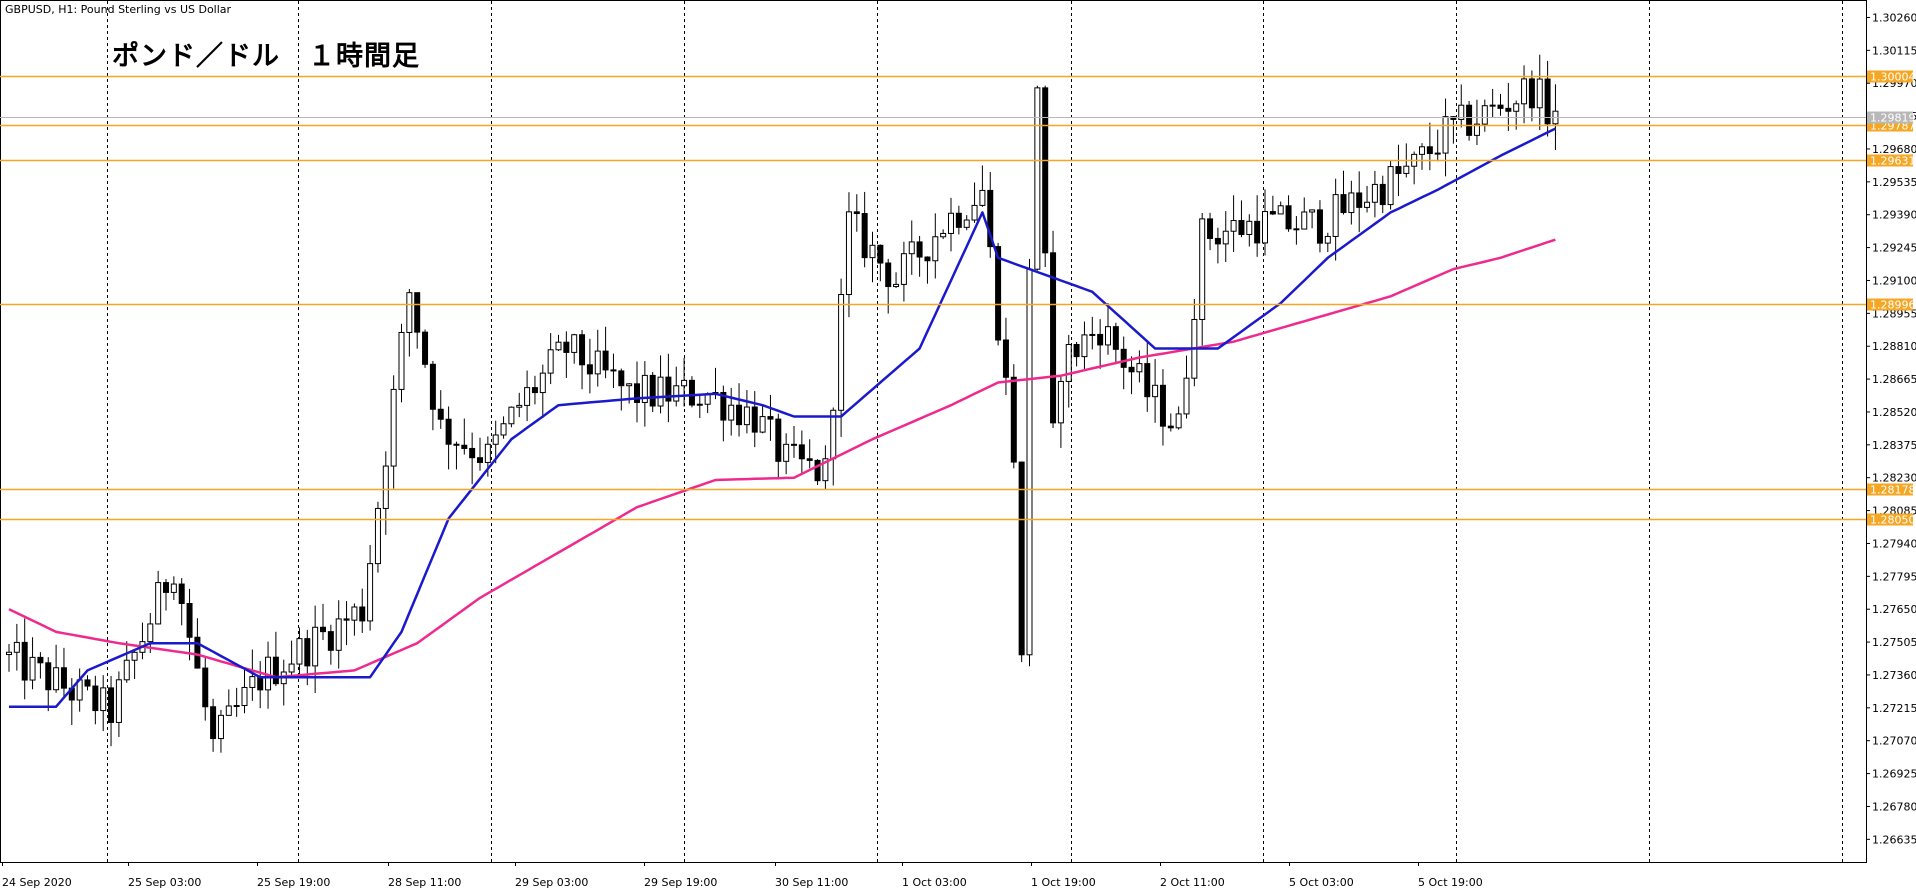  I want to click on y-tick-label: 1.27940, so click(1894, 543).